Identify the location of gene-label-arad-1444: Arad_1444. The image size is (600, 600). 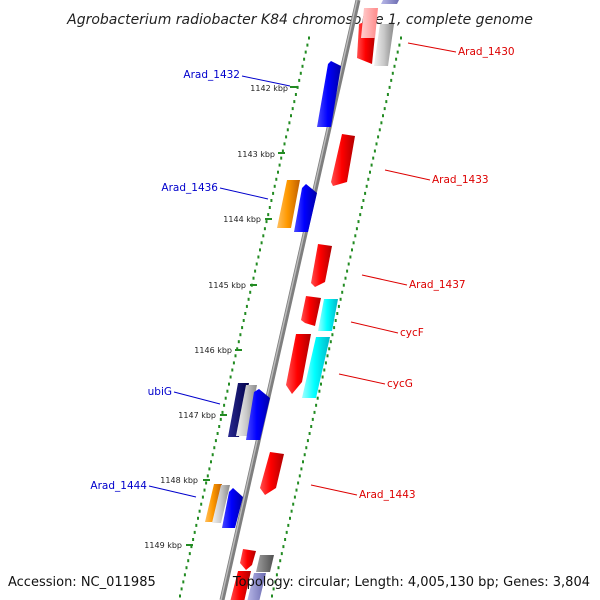
(118, 486).